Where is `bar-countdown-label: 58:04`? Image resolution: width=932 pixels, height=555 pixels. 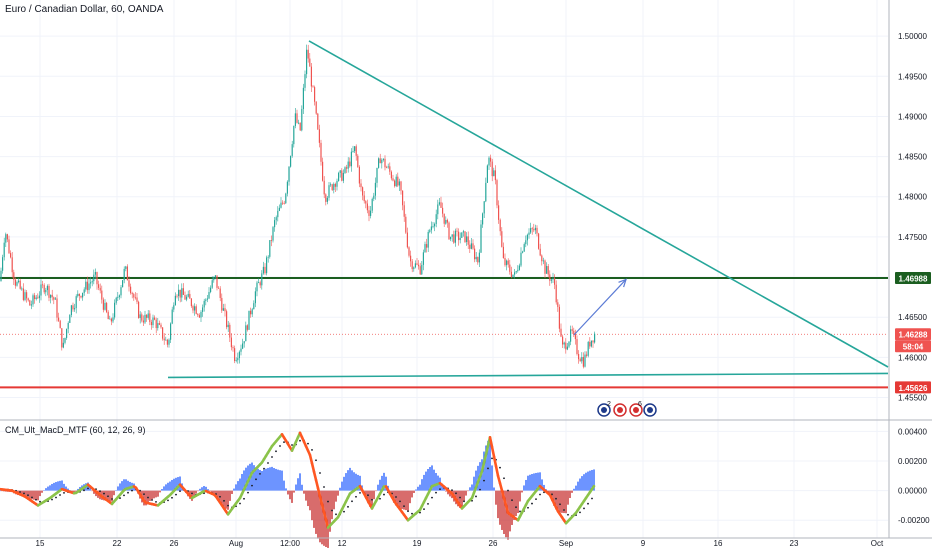 bar-countdown-label: 58:04 is located at coordinates (913, 347).